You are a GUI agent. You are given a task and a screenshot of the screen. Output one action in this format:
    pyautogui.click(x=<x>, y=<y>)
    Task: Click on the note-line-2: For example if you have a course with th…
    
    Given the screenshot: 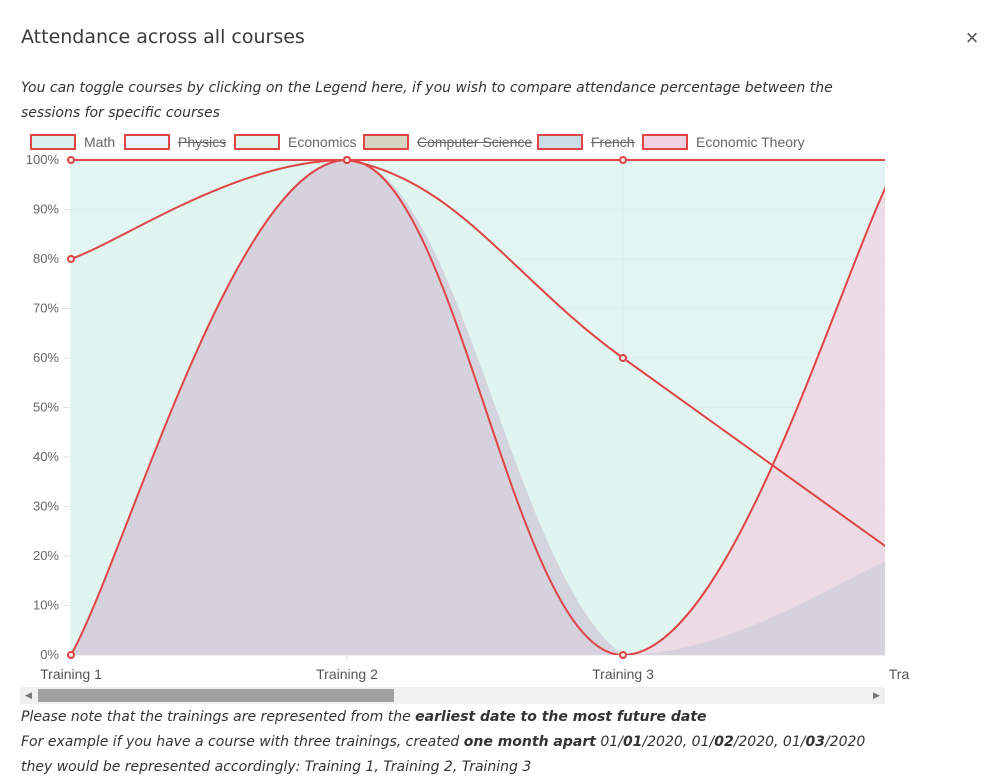 What is the action you would take?
    pyautogui.click(x=443, y=742)
    